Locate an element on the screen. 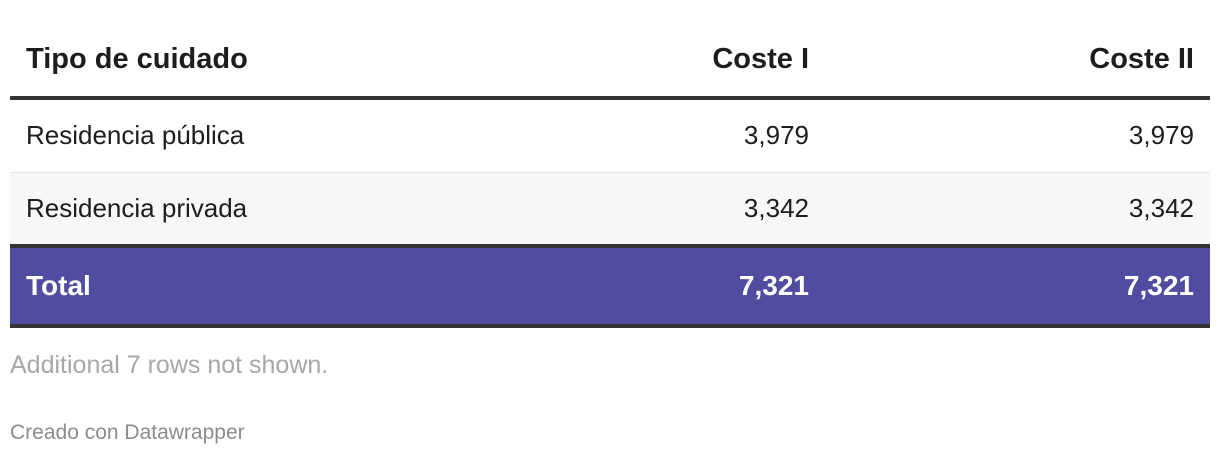  datawrapper-credit: Creado con Datawrapper is located at coordinates (127, 432).